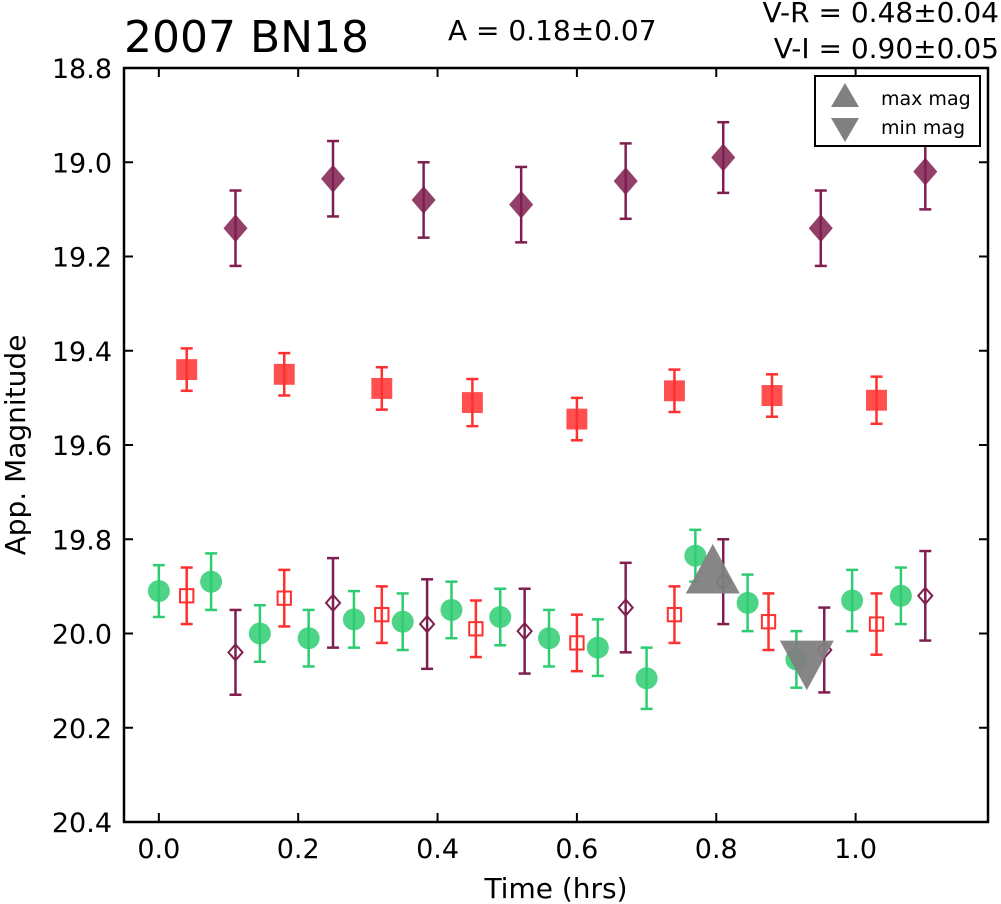  What do you see at coordinates (16, 445) in the screenshot?
I see `y-axis-label: App. Magnitude` at bounding box center [16, 445].